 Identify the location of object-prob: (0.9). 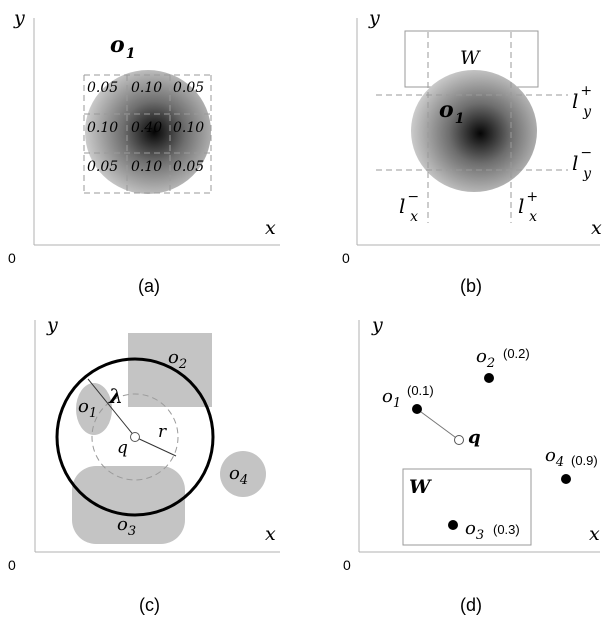
(584, 460).